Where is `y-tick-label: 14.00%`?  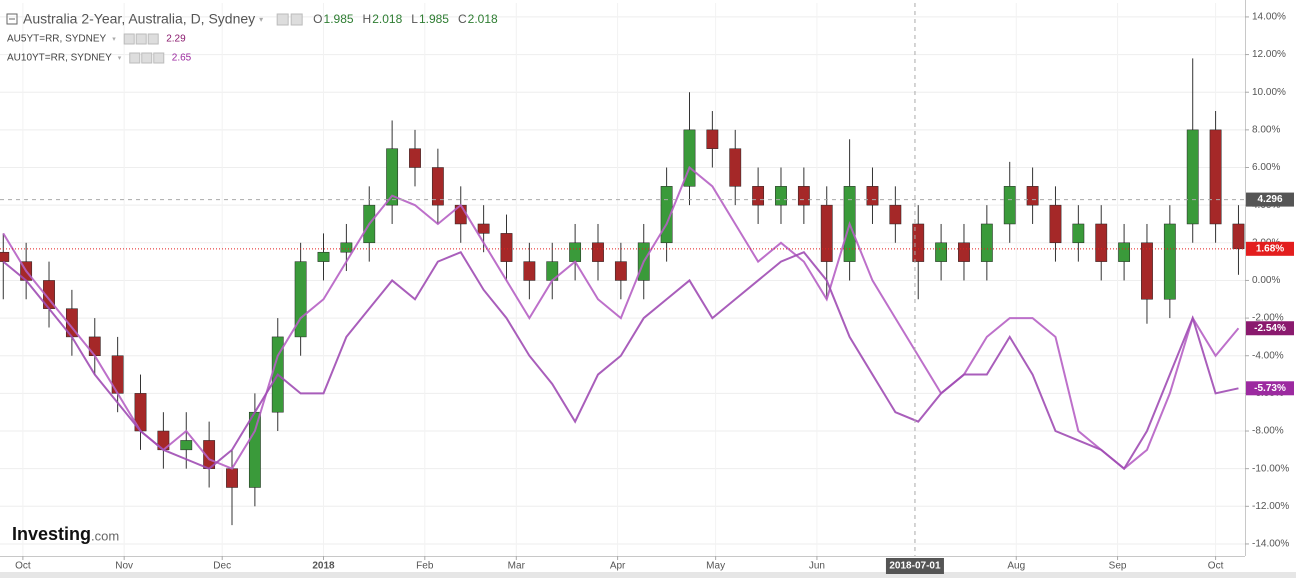 y-tick-label: 14.00% is located at coordinates (1269, 17).